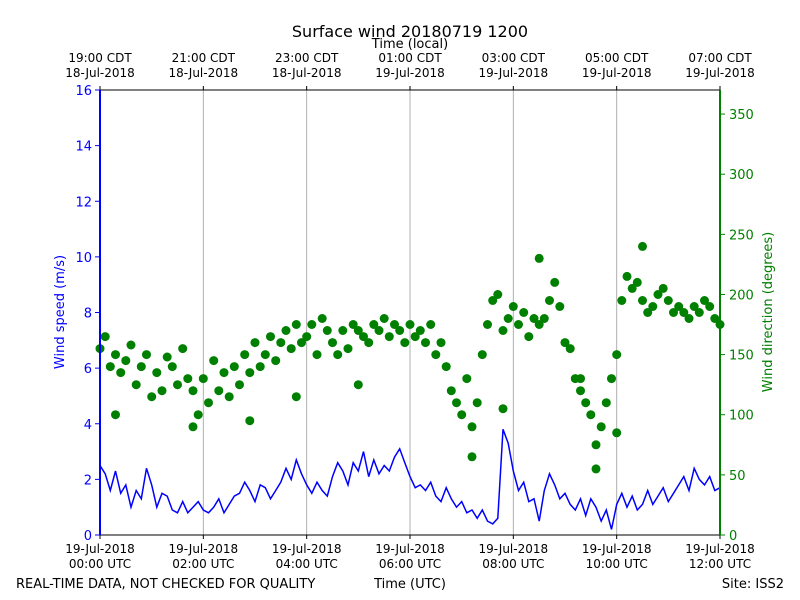 This screenshot has width=800, height=600. I want to click on bottom-tick-label: 00:00 UTC, so click(100, 564).